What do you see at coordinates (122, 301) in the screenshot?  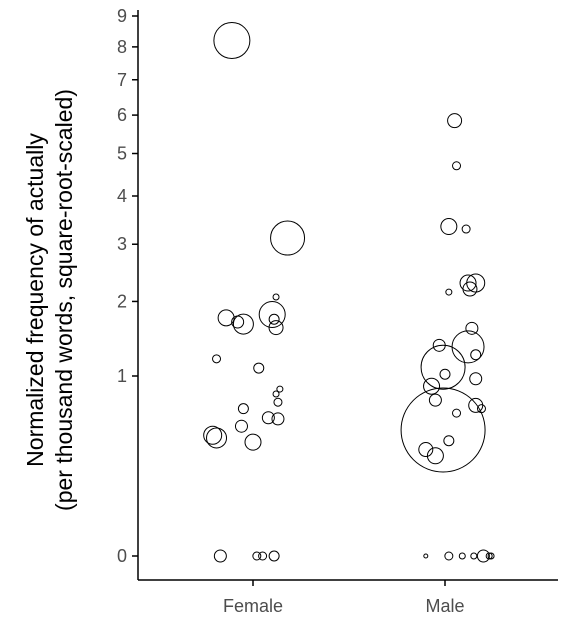 I see `y-tick-label: 2` at bounding box center [122, 301].